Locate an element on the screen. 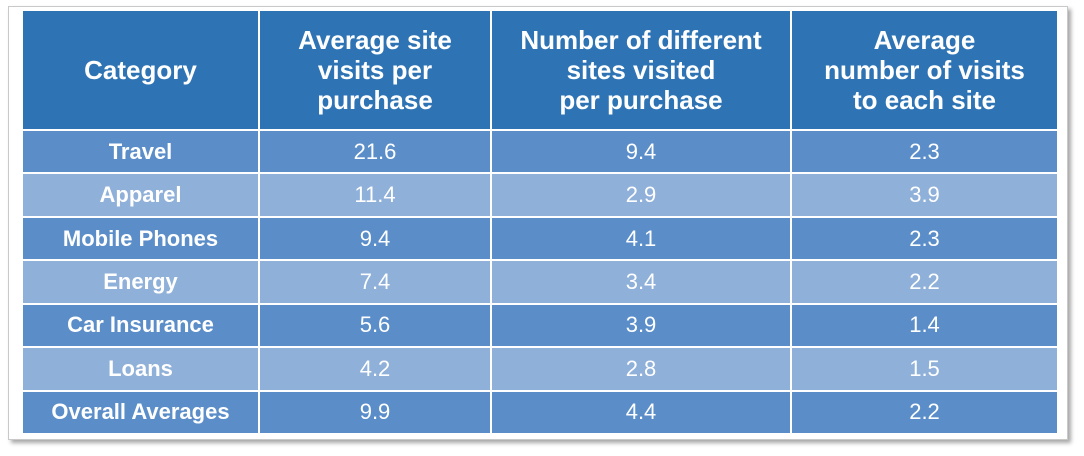 The image size is (1084, 456). header-different-sites-line-1: Number of different is located at coordinates (641, 40).